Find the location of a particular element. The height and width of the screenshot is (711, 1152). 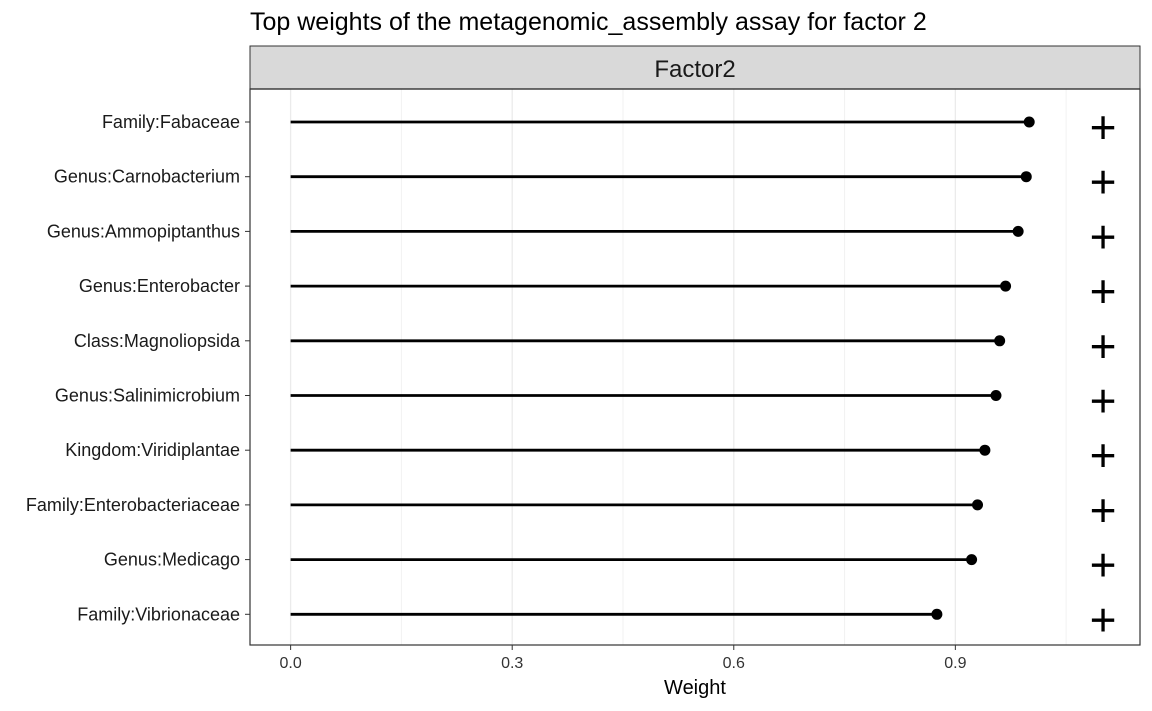

y-tick-label: Genus:Ammopiptanthus is located at coordinates (143, 231).